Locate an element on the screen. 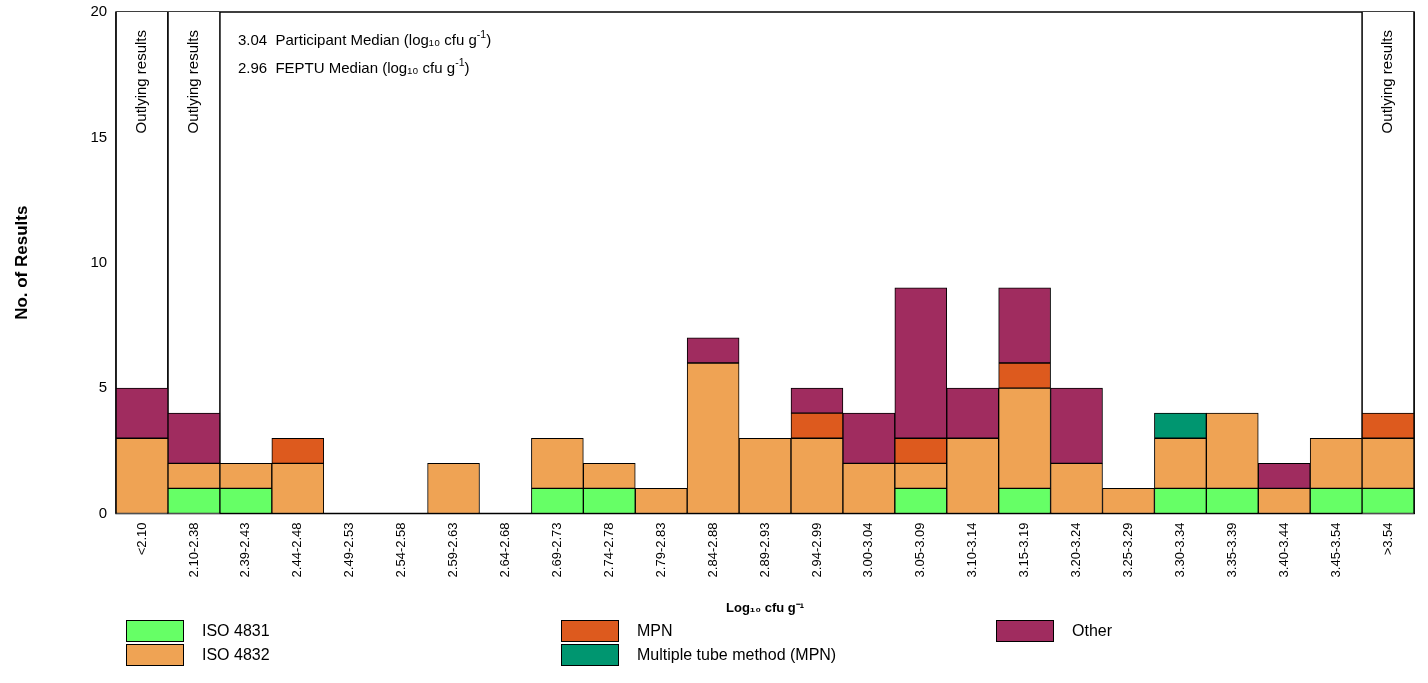 The width and height of the screenshot is (1428, 683). y-tick-label: 5 is located at coordinates (103, 387).